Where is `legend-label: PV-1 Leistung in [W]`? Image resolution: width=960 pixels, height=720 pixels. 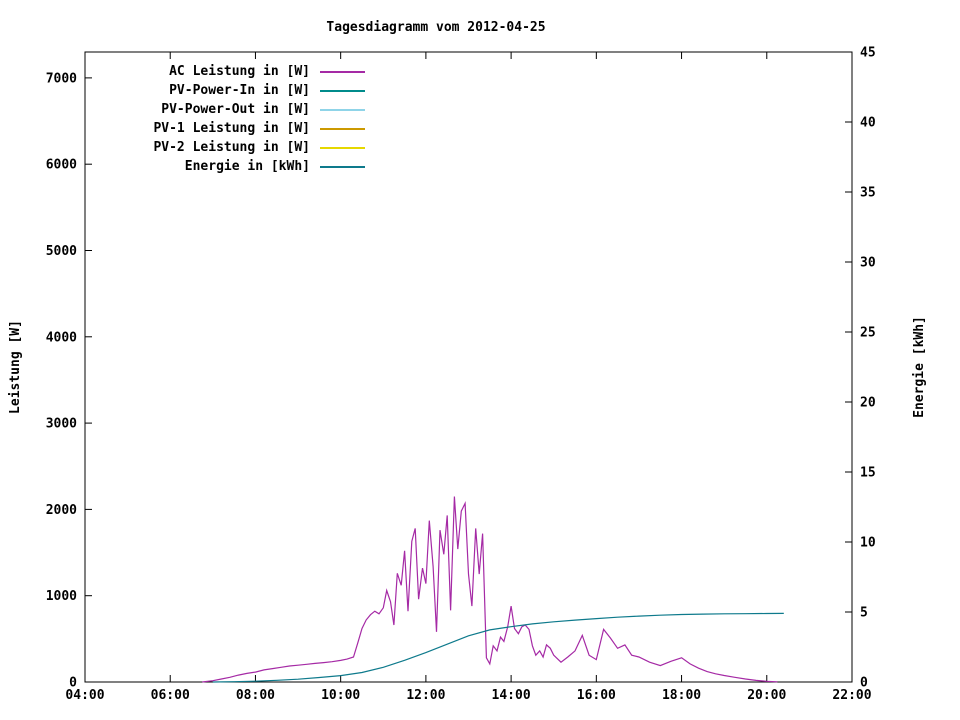
legend-label: PV-1 Leistung in [W] is located at coordinates (231, 128).